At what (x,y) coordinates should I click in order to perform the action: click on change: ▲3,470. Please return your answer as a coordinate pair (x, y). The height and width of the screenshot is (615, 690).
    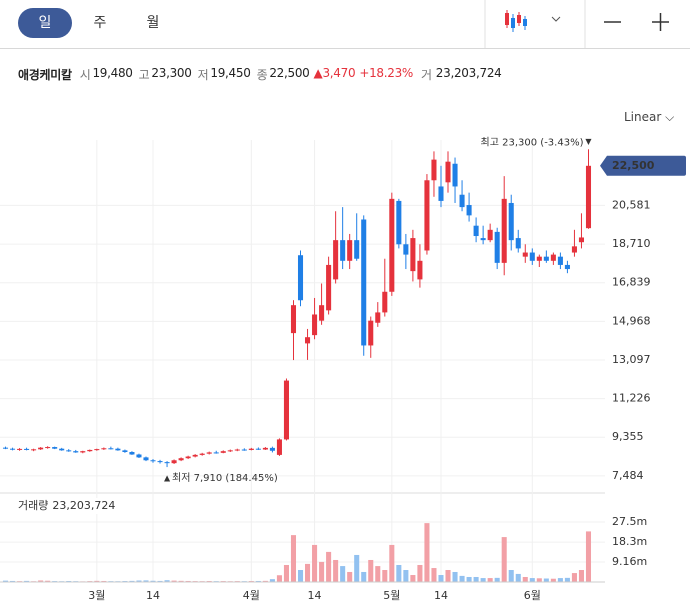
    Looking at the image, I should click on (334, 73).